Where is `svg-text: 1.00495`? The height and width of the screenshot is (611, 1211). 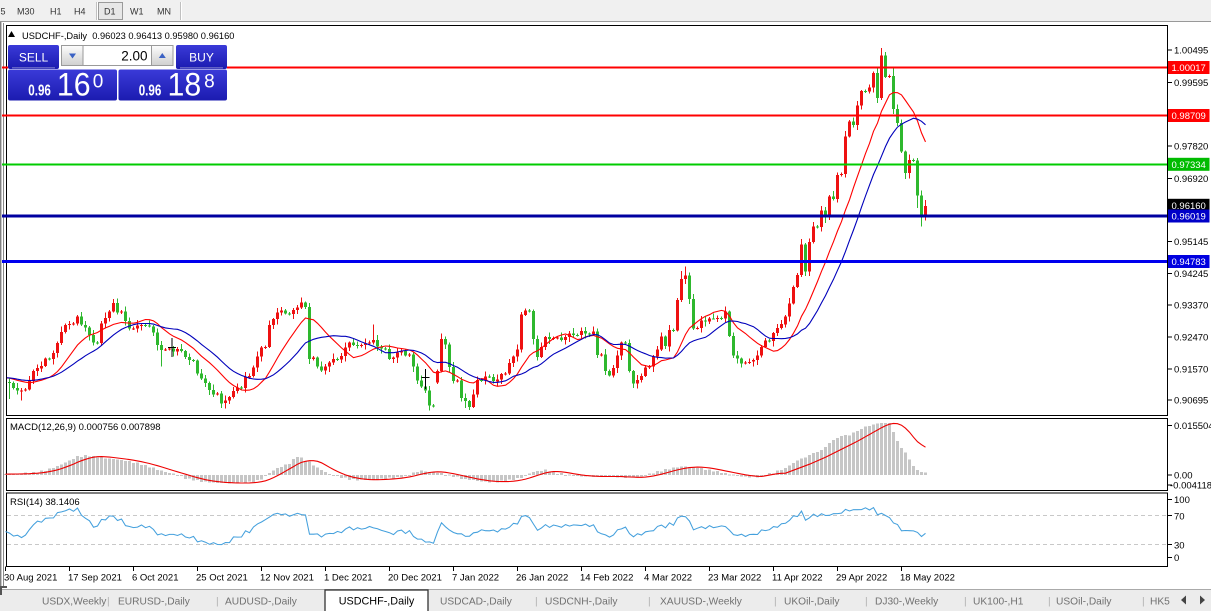
svg-text: 1.00495 is located at coordinates (1191, 51).